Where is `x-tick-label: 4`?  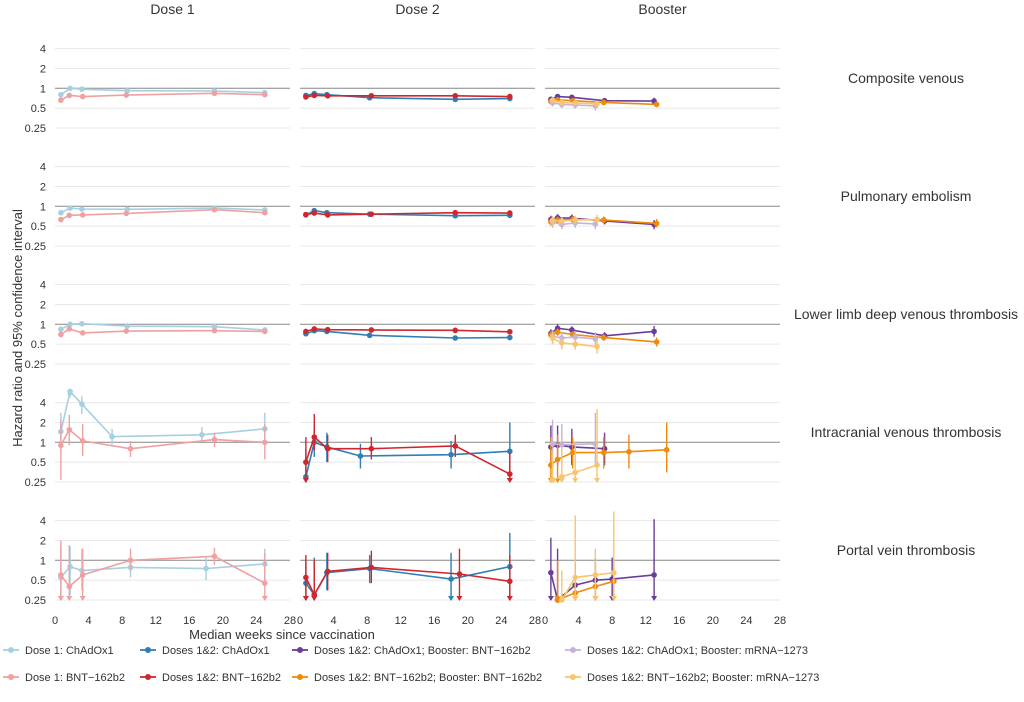 x-tick-label: 4 is located at coordinates (579, 621).